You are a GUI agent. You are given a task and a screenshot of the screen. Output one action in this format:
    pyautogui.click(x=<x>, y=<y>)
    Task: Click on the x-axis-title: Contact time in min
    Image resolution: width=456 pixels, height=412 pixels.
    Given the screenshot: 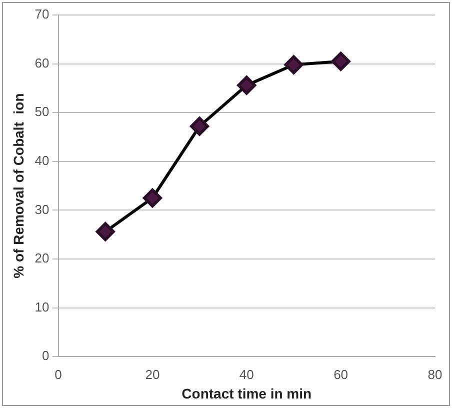 What is the action you would take?
    pyautogui.click(x=247, y=393)
    